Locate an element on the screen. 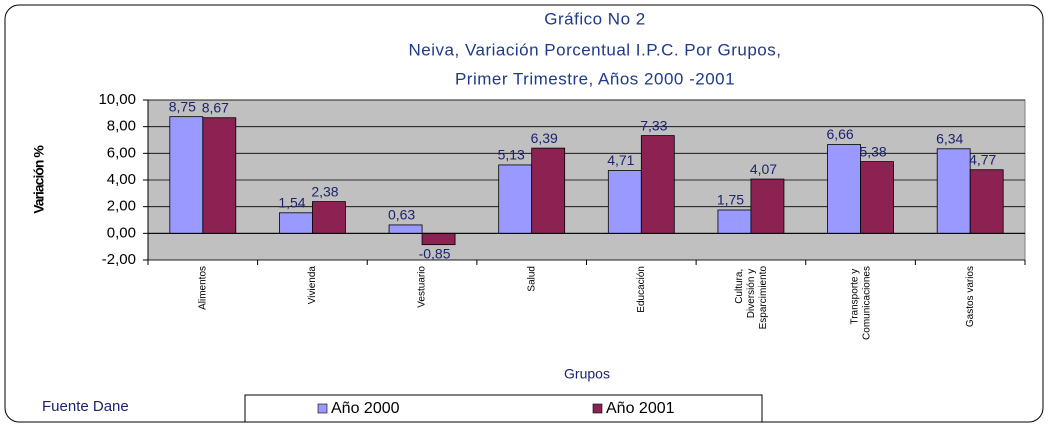 The height and width of the screenshot is (427, 1048). y-axis-label: Variación % is located at coordinates (39, 179).